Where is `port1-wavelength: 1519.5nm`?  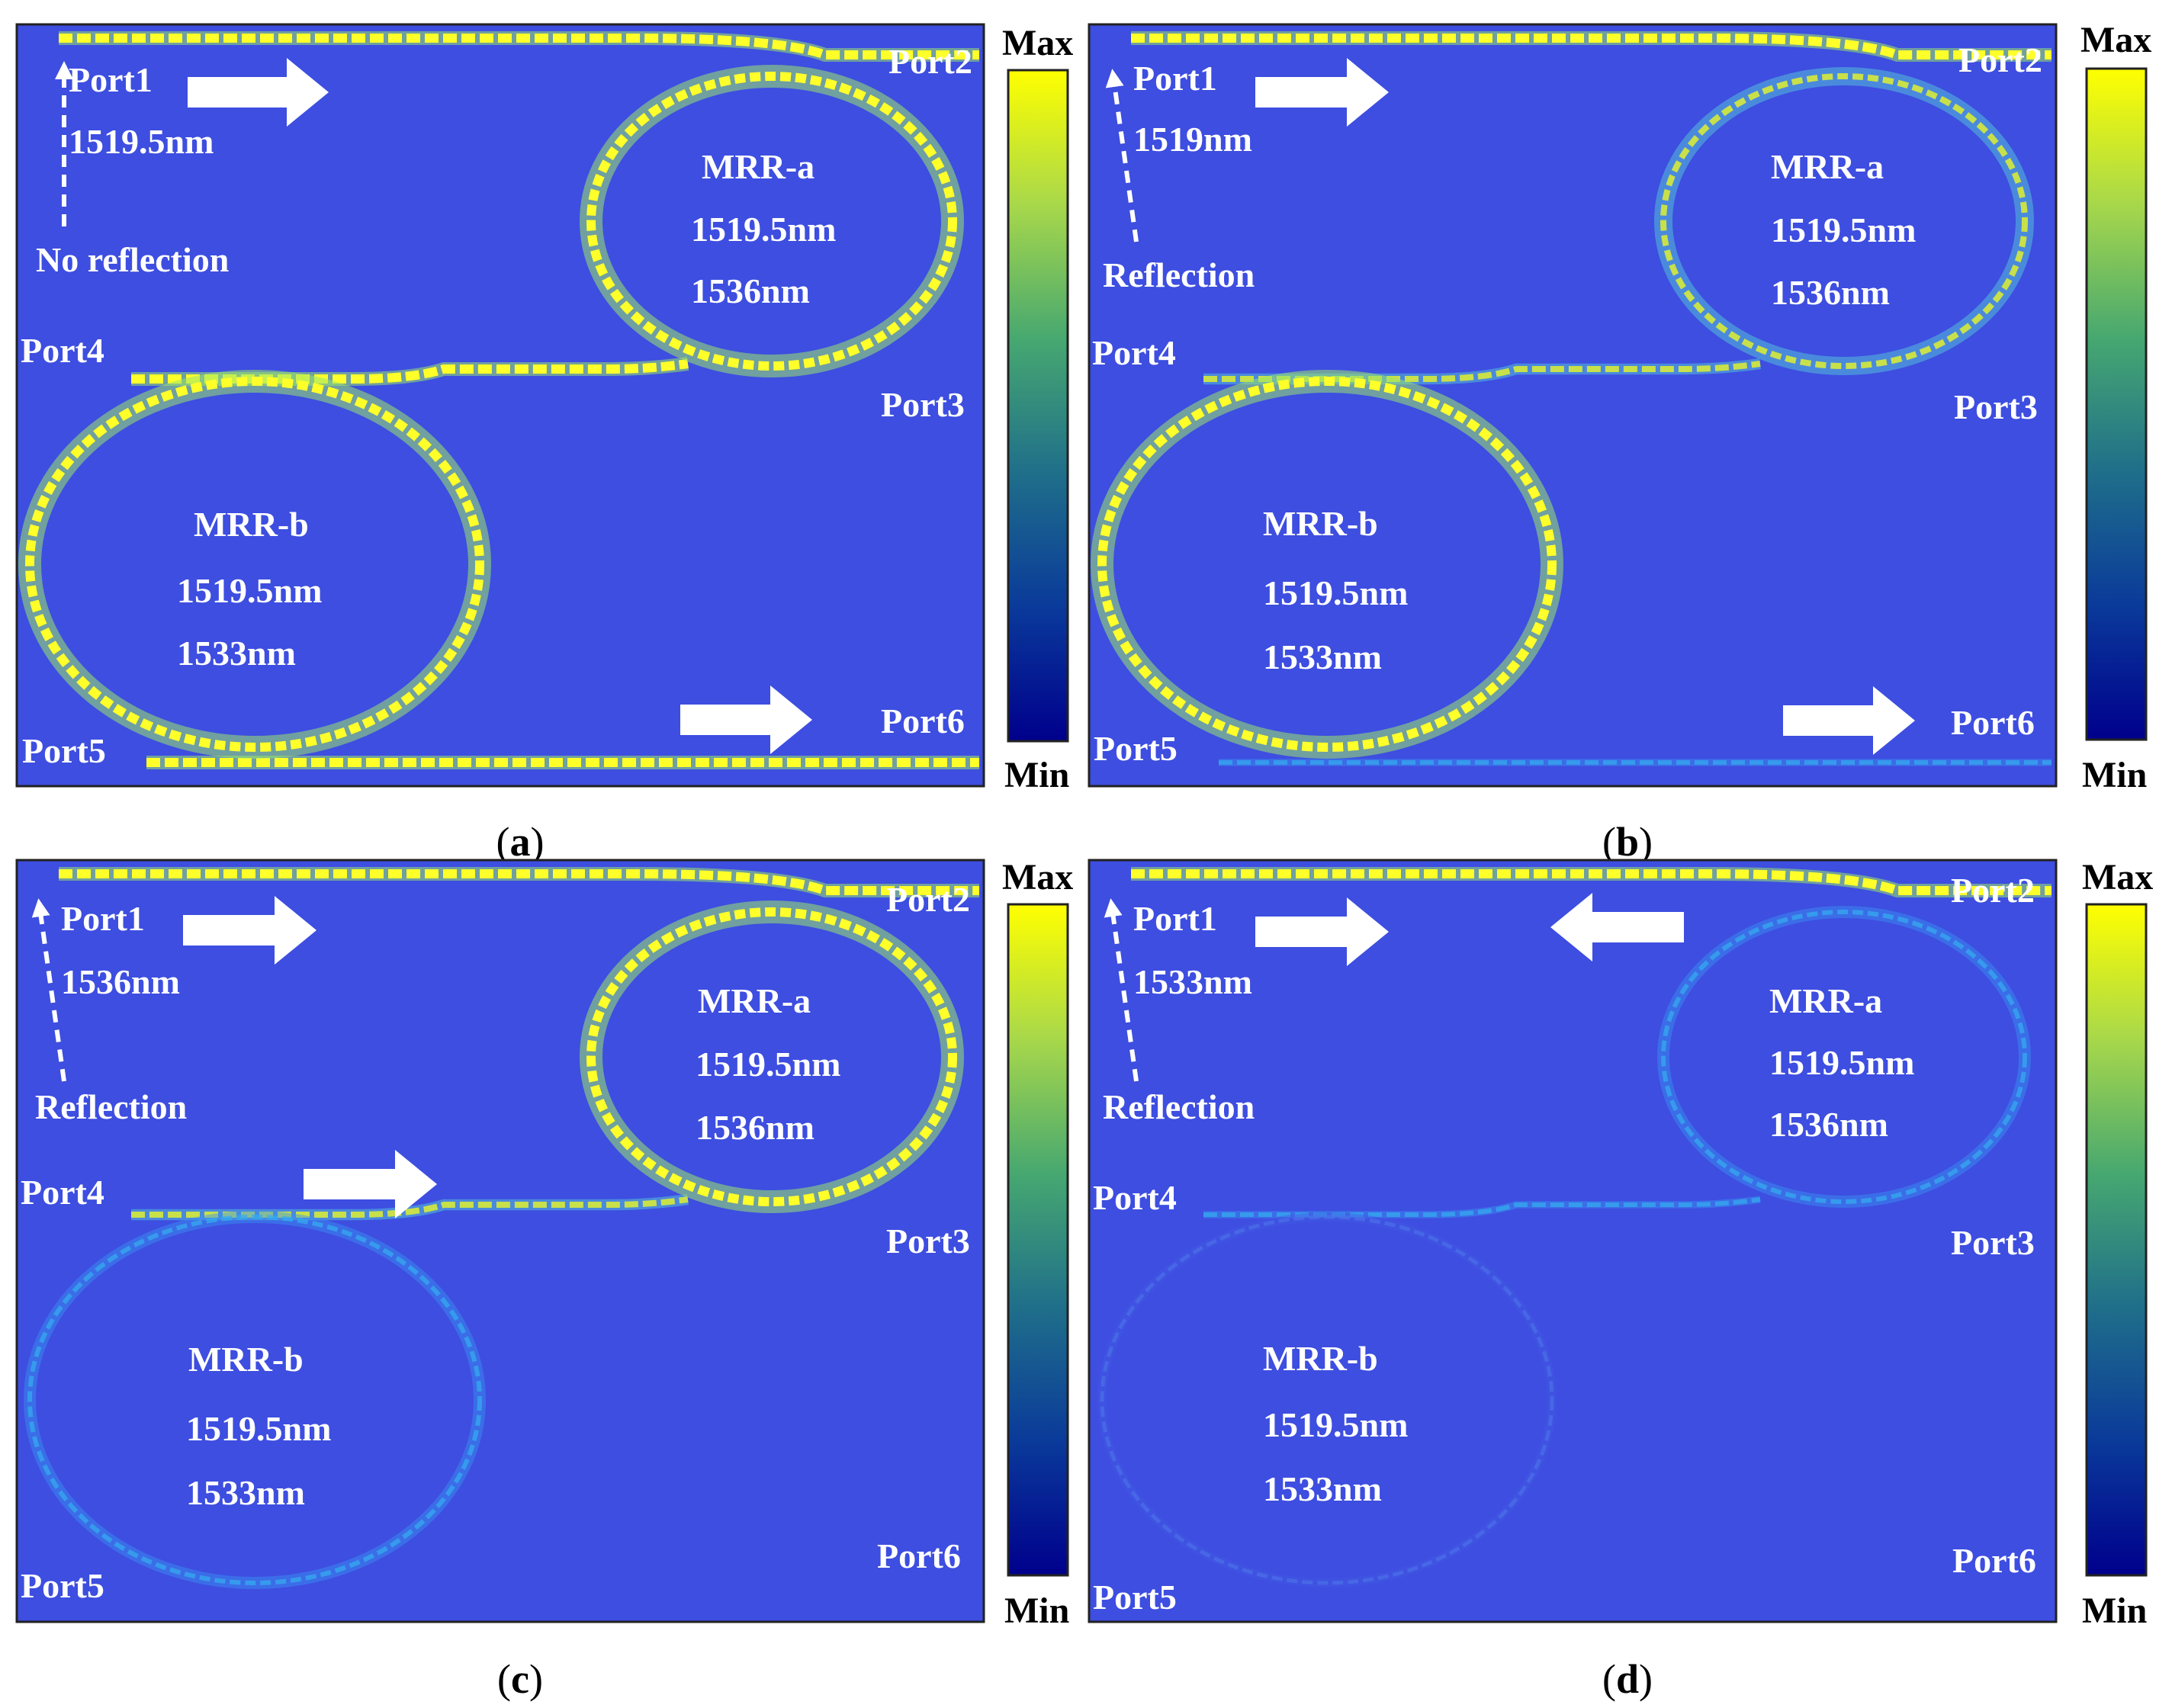
port1-wavelength: 1519.5nm is located at coordinates (141, 141).